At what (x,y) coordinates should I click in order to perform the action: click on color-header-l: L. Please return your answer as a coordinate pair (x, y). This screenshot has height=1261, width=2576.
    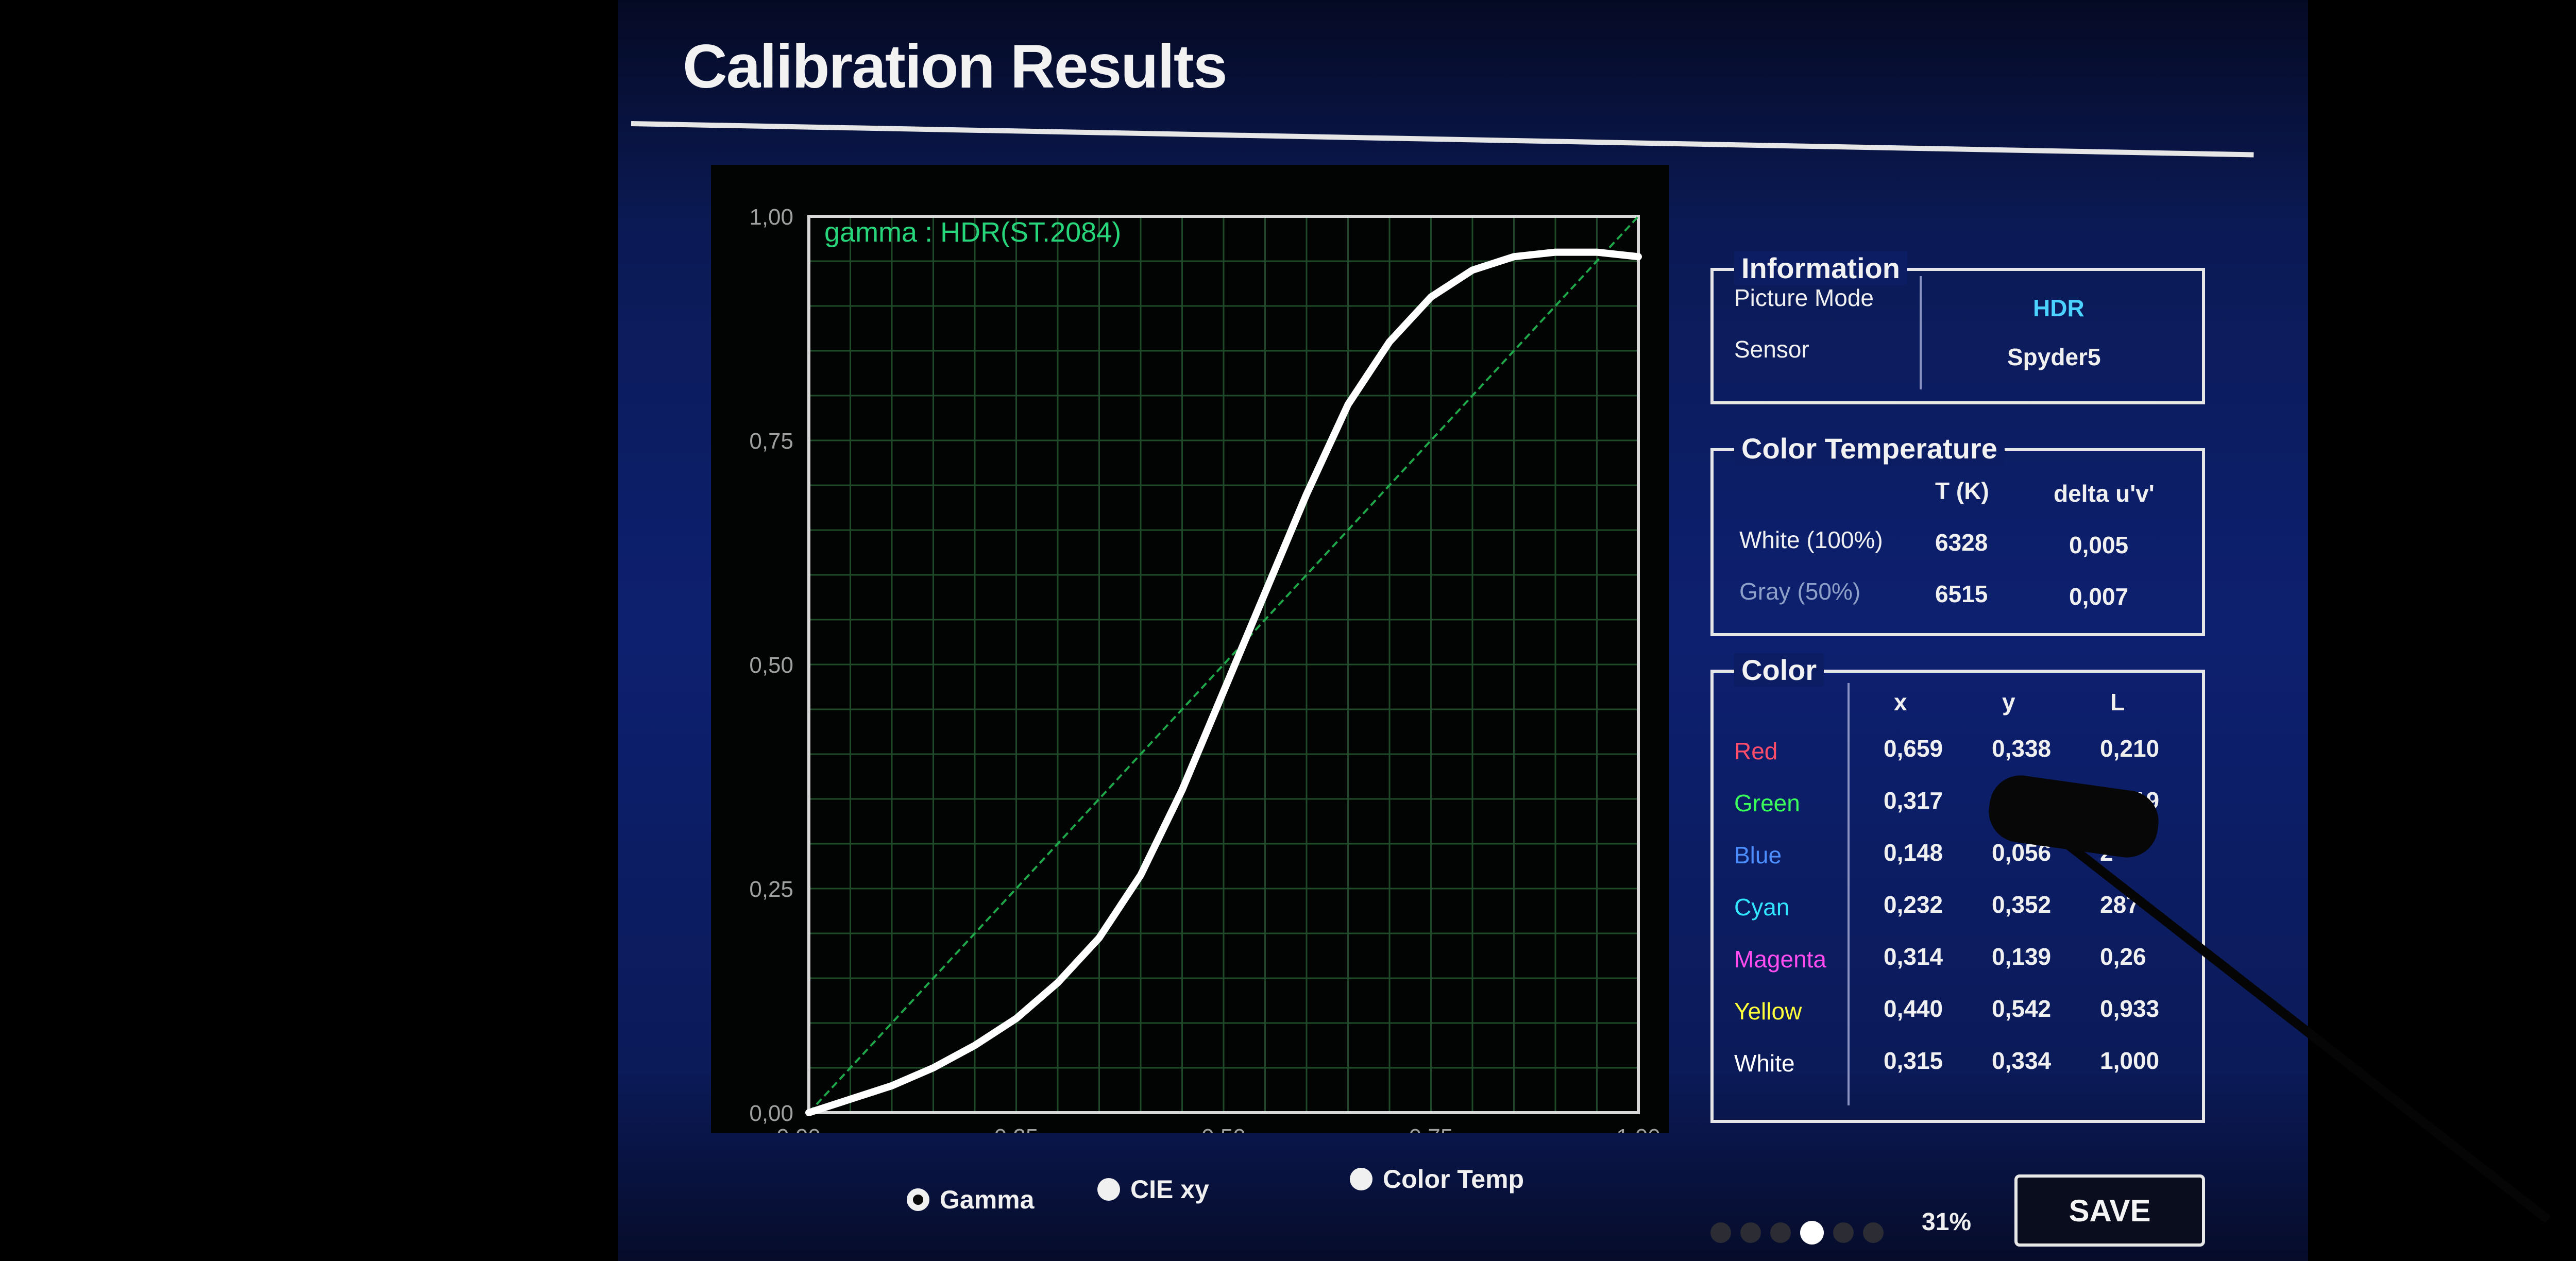
    Looking at the image, I should click on (2117, 702).